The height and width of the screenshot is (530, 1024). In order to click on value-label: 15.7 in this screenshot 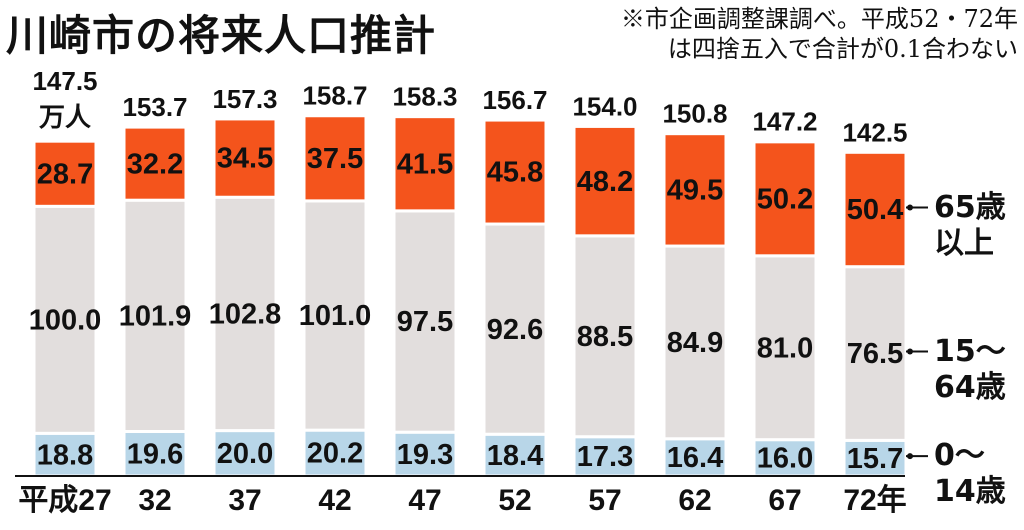, I will do `click(875, 459)`.